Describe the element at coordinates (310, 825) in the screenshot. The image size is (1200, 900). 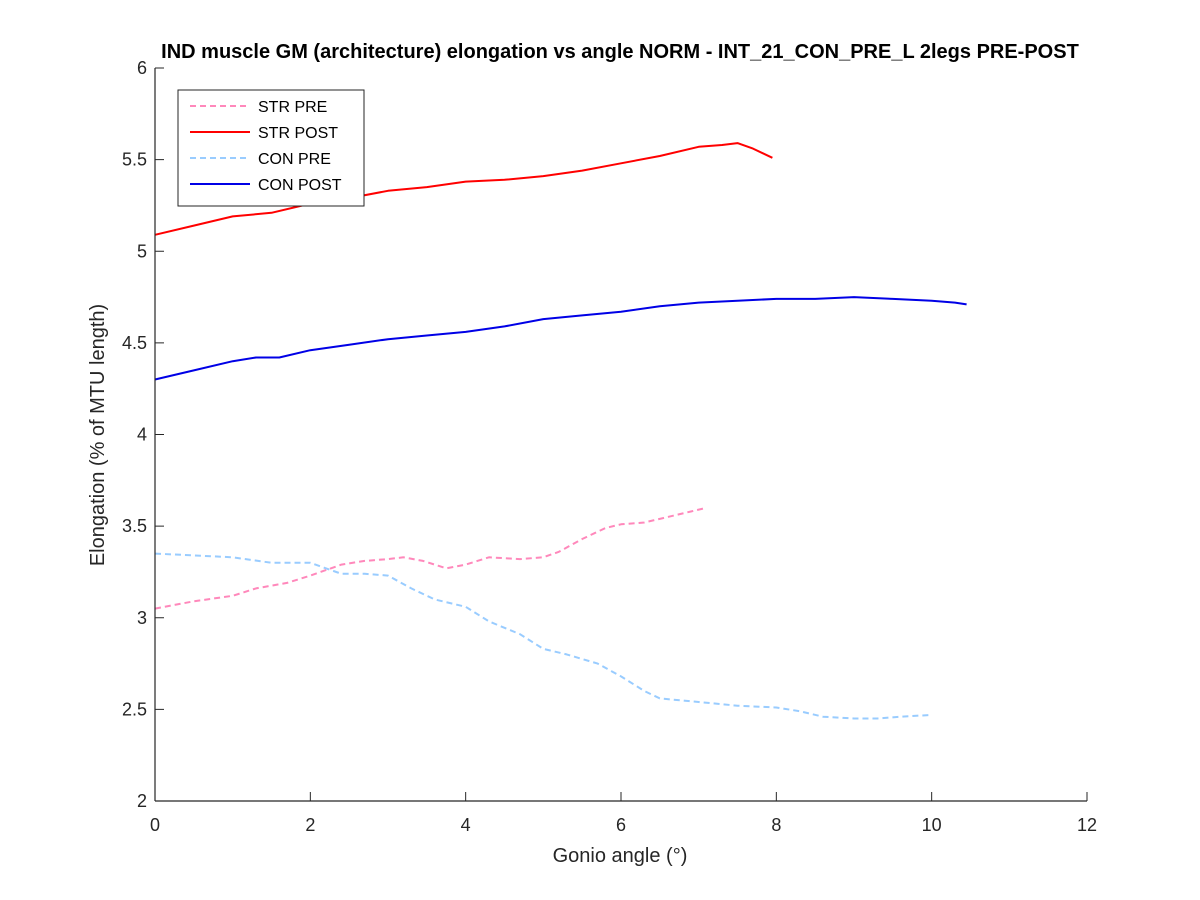
I see `x-tick-label: 2` at that location.